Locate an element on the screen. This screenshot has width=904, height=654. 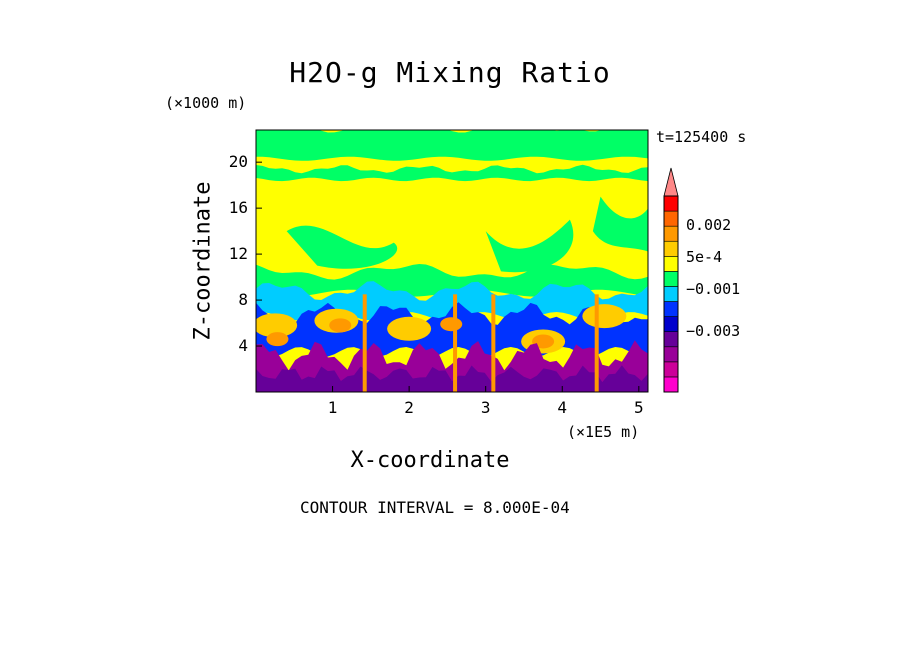
band-green-stripe is located at coordinates (452, 173).